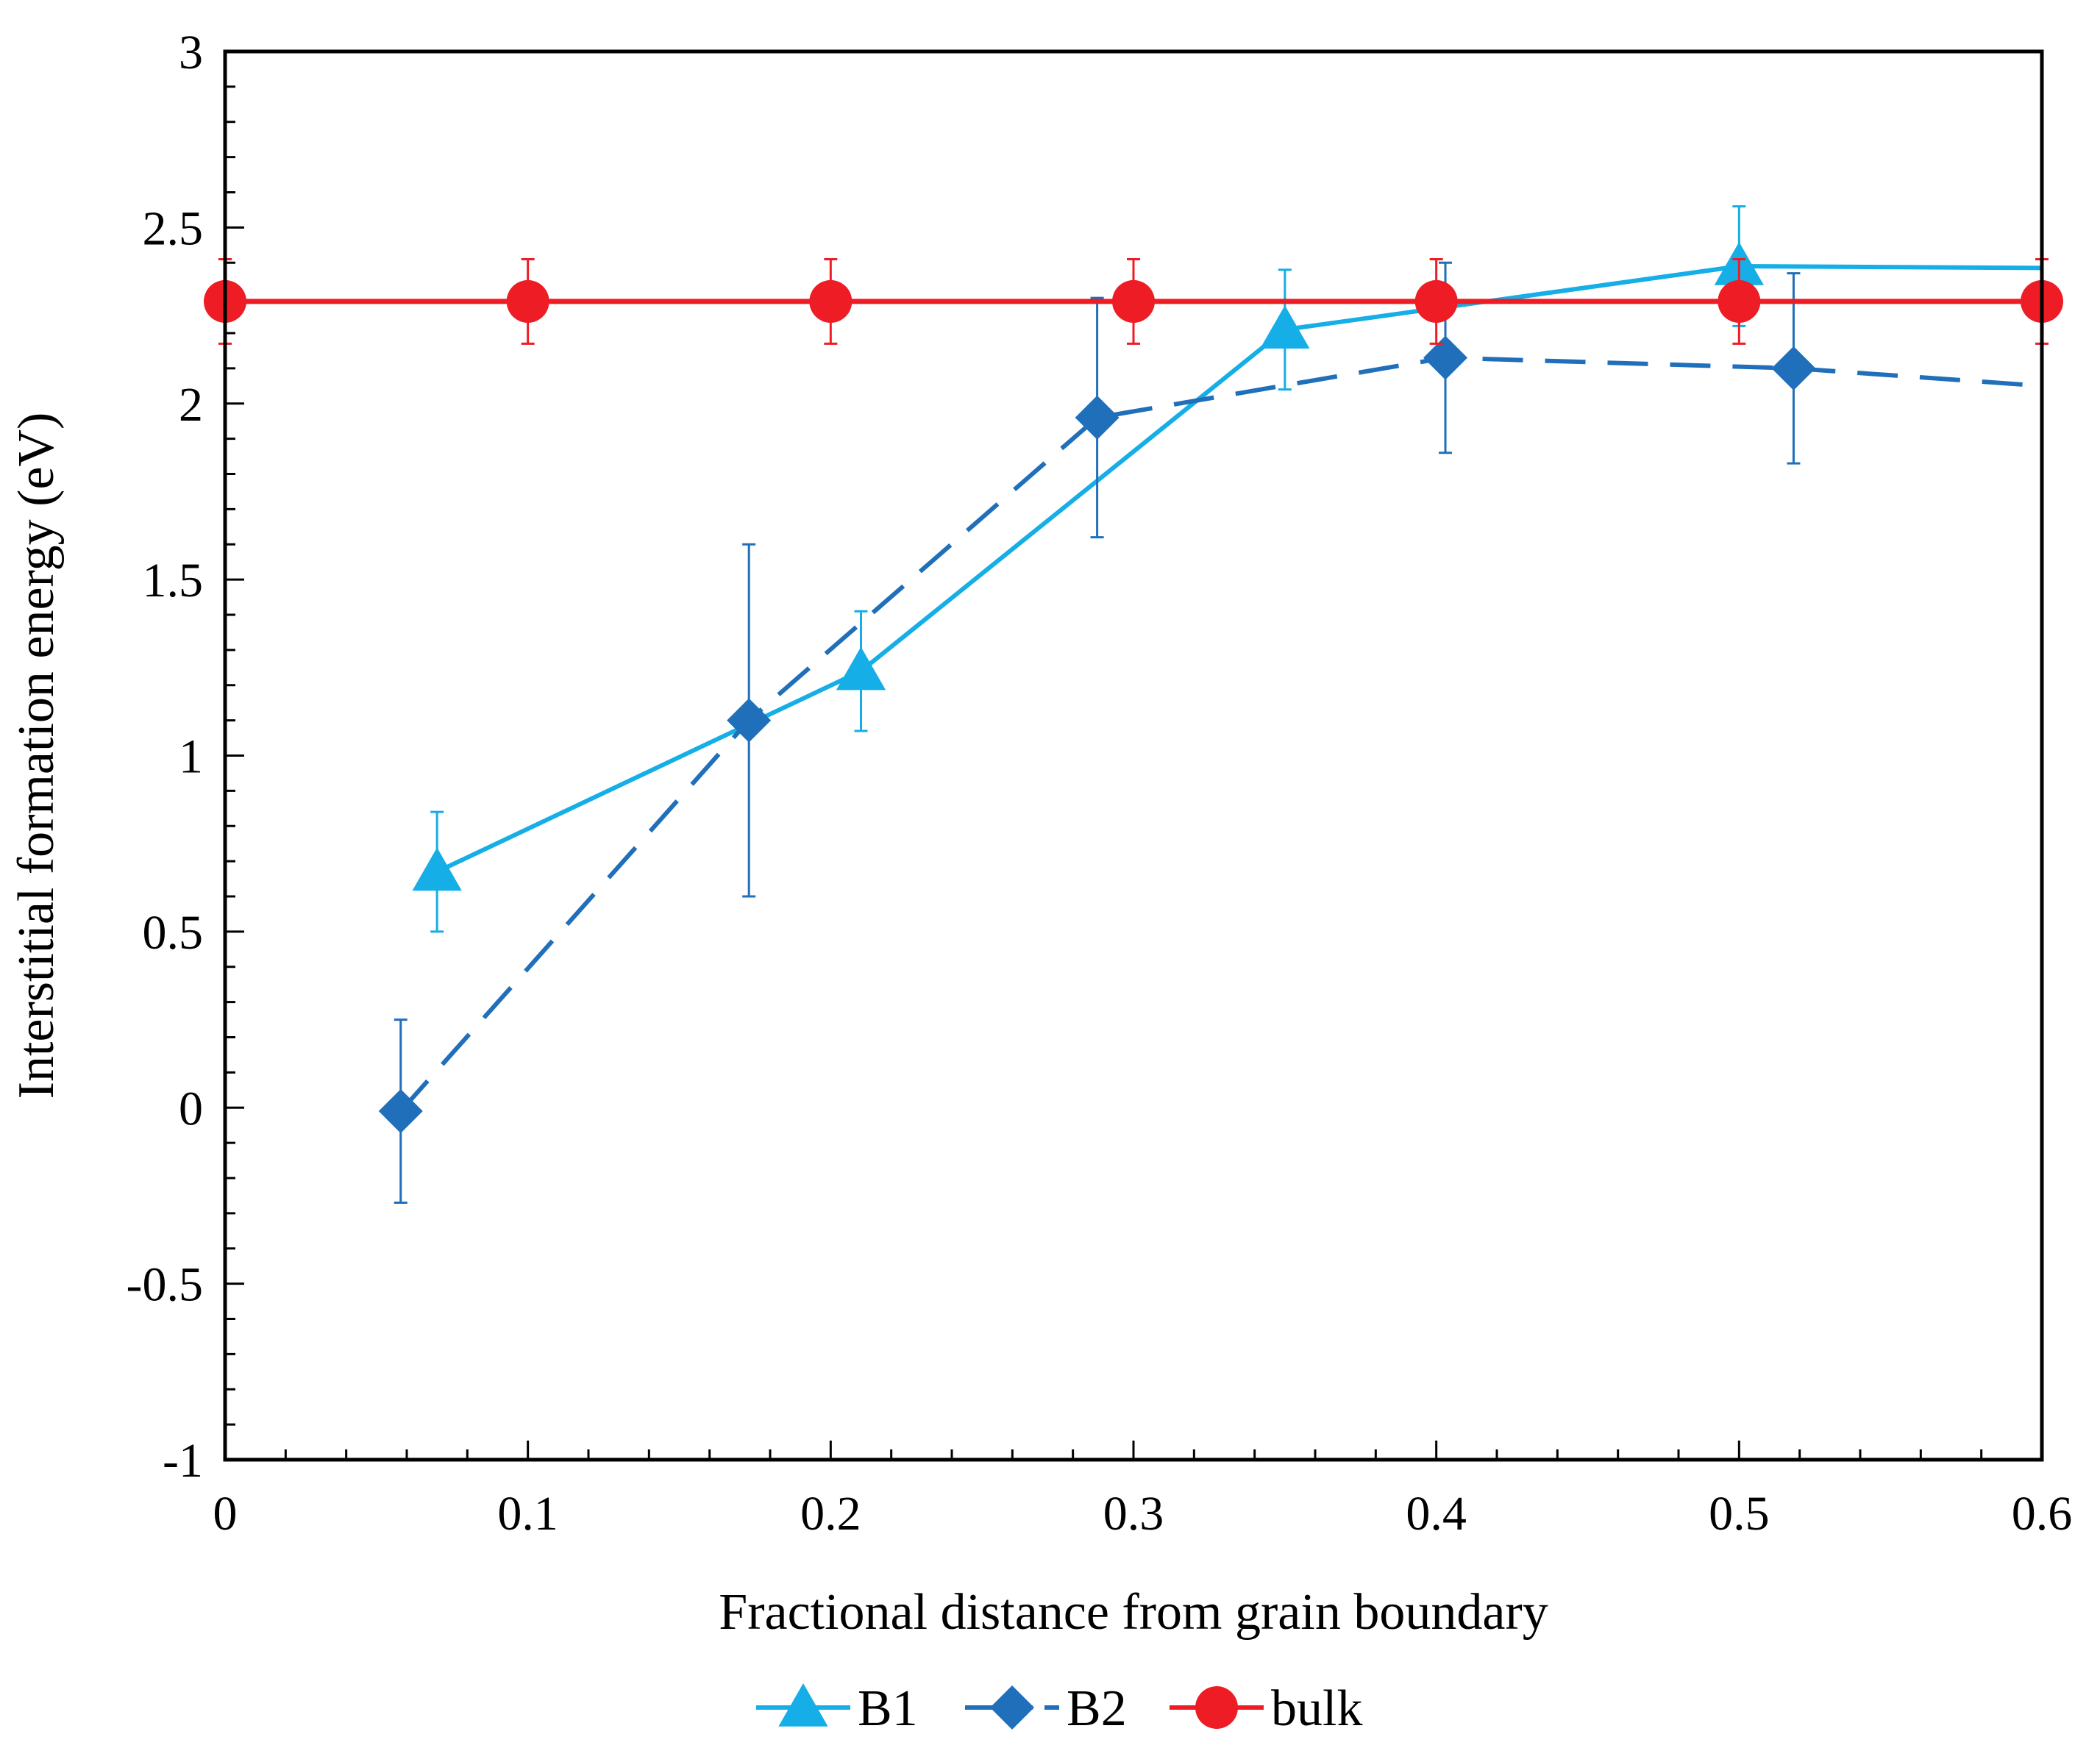 The width and height of the screenshot is (2100, 1759). Describe the element at coordinates (1046, 1708) in the screenshot. I see `legend-item-b2: B2` at that location.